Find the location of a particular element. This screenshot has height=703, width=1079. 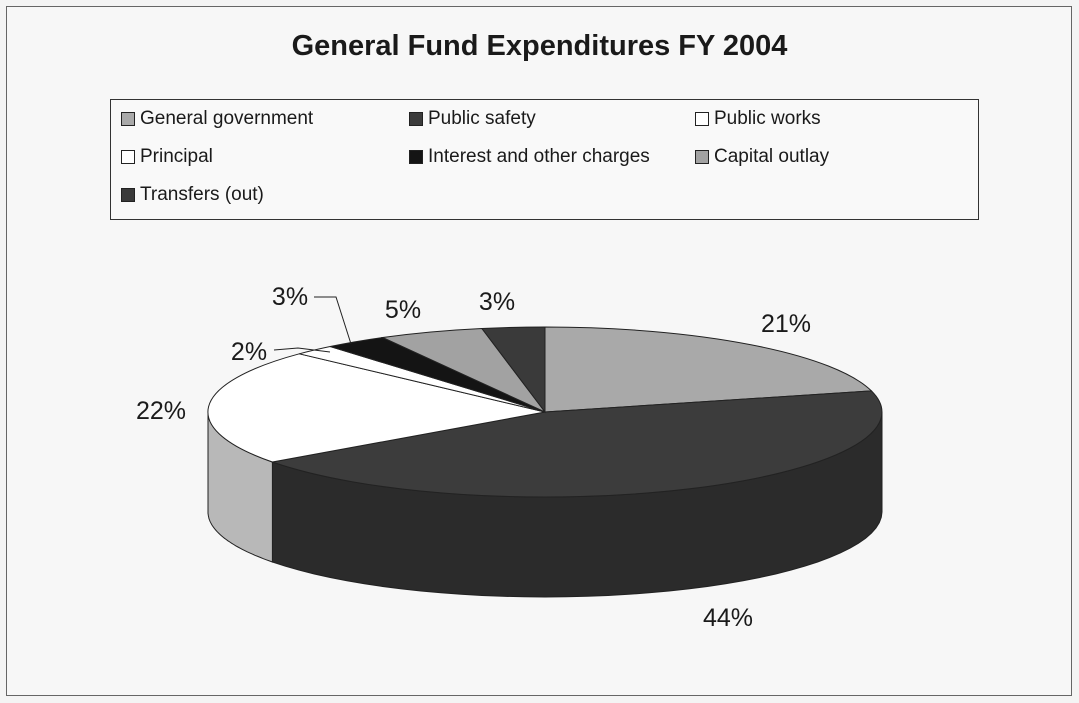

legend-item-general-government: General government is located at coordinates (217, 119).